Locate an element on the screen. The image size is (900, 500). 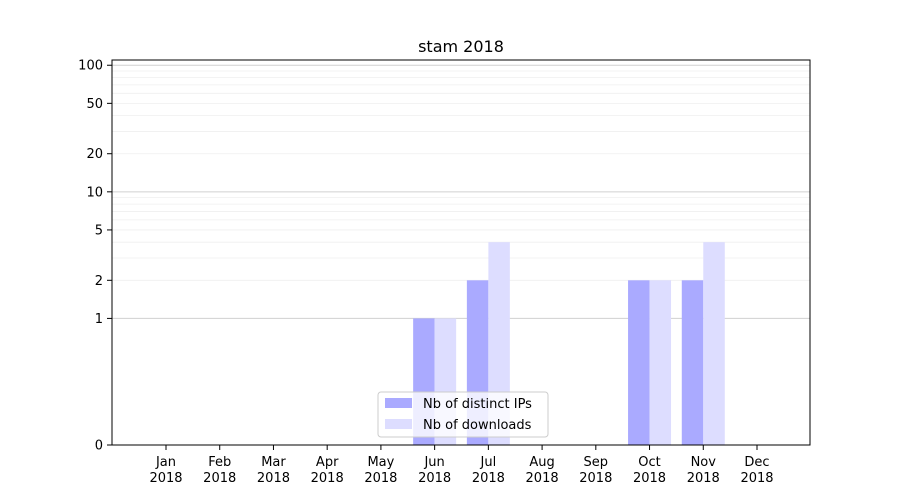
y-tick-label: 2 is located at coordinates (99, 281).